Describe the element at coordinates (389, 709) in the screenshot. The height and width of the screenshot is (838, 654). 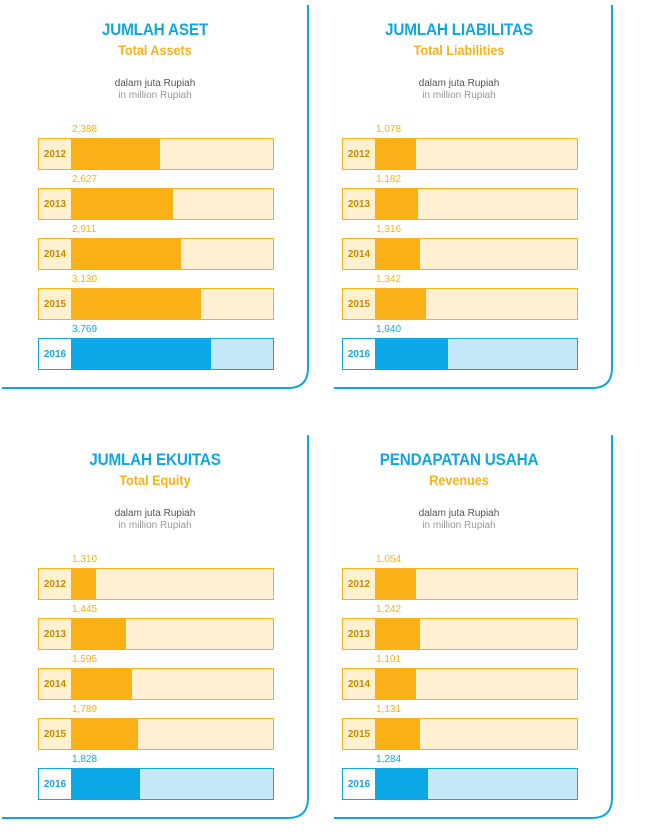
I see `bar-value-label: 1,131` at that location.